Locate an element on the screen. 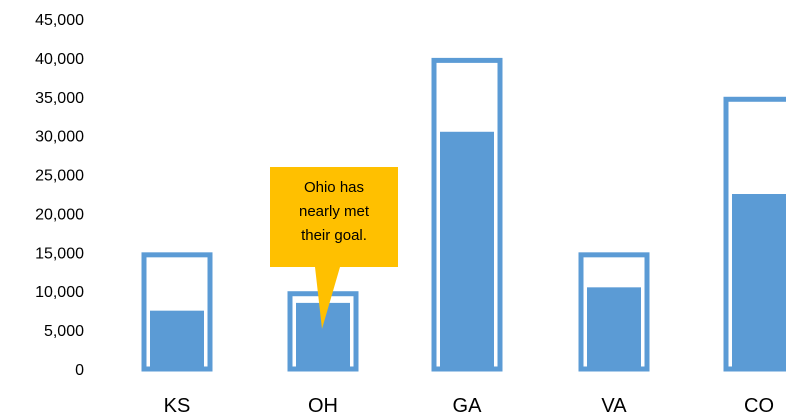  value-bar-ga is located at coordinates (467, 250).